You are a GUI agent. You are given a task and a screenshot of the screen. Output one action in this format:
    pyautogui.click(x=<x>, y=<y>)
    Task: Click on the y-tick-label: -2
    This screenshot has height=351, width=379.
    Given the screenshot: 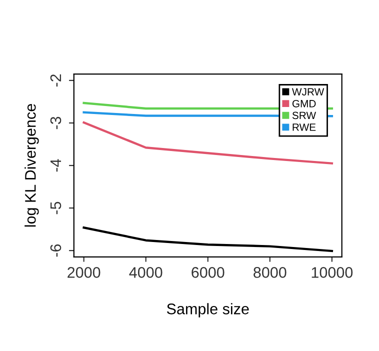 What is the action you would take?
    pyautogui.click(x=56, y=80)
    